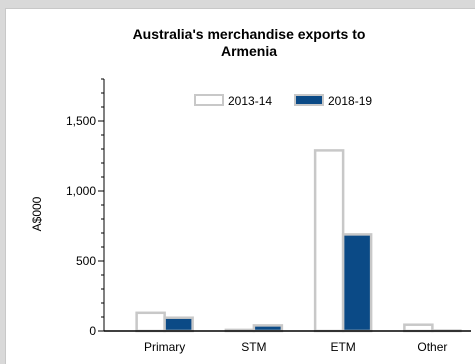 Image resolution: width=475 pixels, height=364 pixels. Describe the element at coordinates (249, 51) in the screenshot. I see `chart-title-line-2: Armenia` at that location.